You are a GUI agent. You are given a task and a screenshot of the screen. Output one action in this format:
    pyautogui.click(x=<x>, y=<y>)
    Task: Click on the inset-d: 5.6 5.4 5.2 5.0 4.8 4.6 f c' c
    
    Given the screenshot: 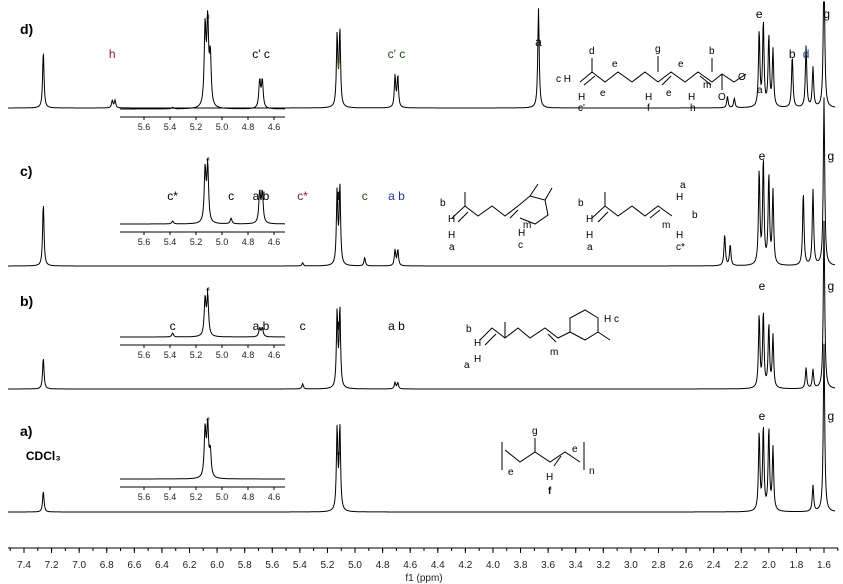 What is the action you would take?
    pyautogui.click(x=202, y=71)
    